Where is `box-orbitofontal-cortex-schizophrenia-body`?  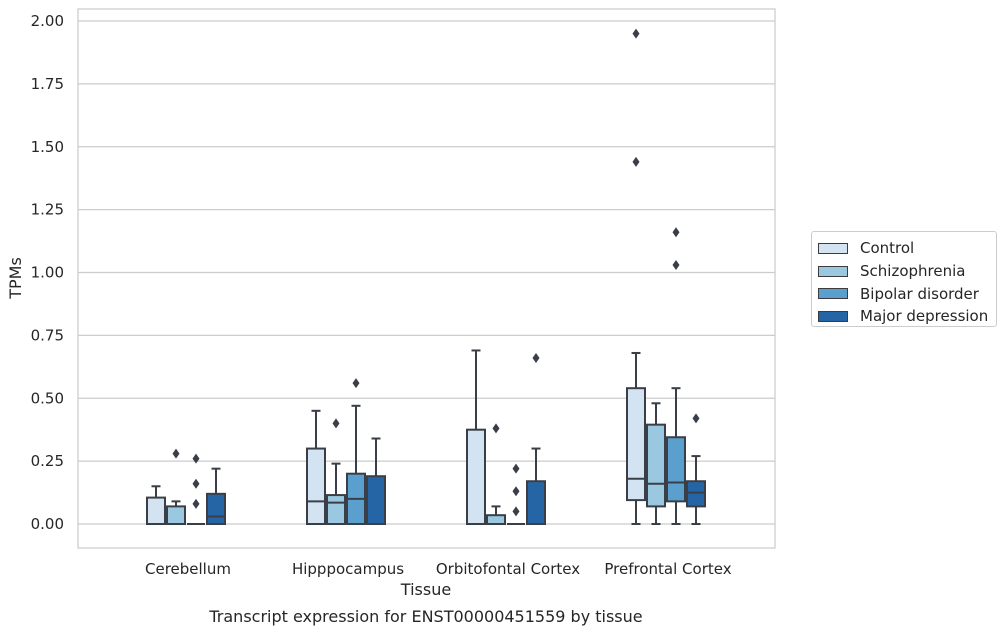 box-orbitofontal-cortex-schizophrenia-body is located at coordinates (496, 520).